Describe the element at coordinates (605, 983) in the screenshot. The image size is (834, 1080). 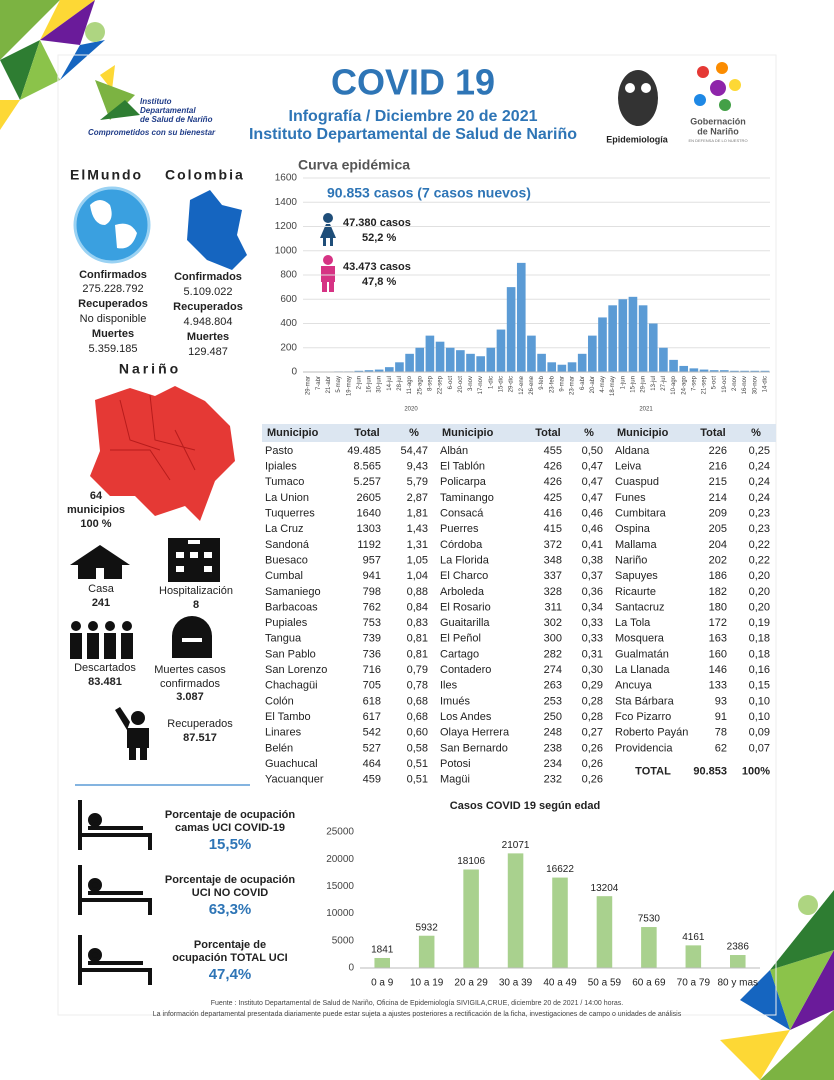
I see `x-tick-label: 50 a 59` at that location.